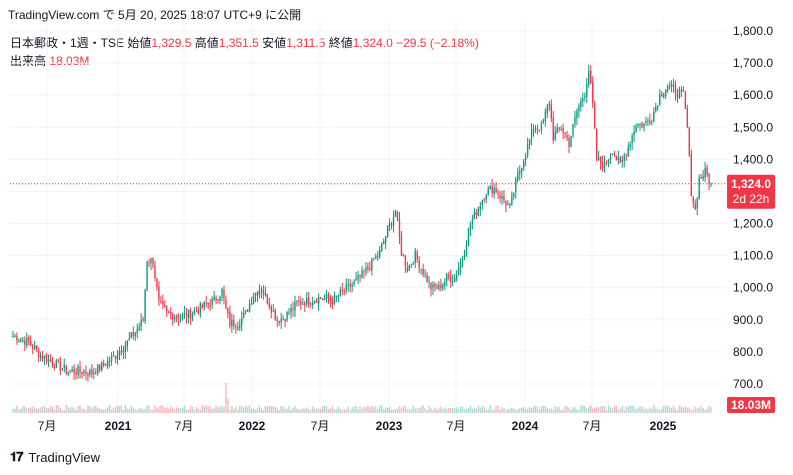 Image resolution: width=793 pixels, height=475 pixels. I want to click on open-label: 始値, so click(139, 43).